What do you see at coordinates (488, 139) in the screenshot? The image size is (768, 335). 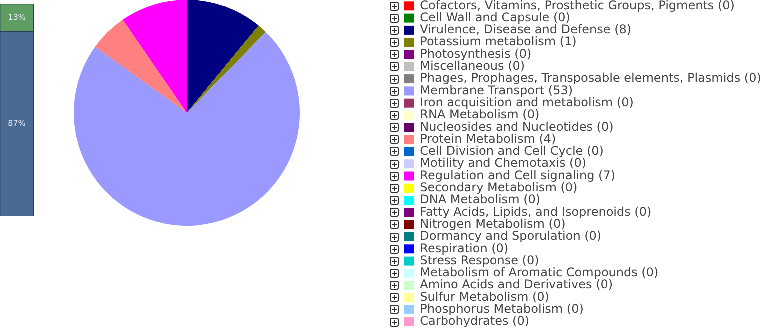 I see `legend-label: Protein Metabolism (4)` at bounding box center [488, 139].